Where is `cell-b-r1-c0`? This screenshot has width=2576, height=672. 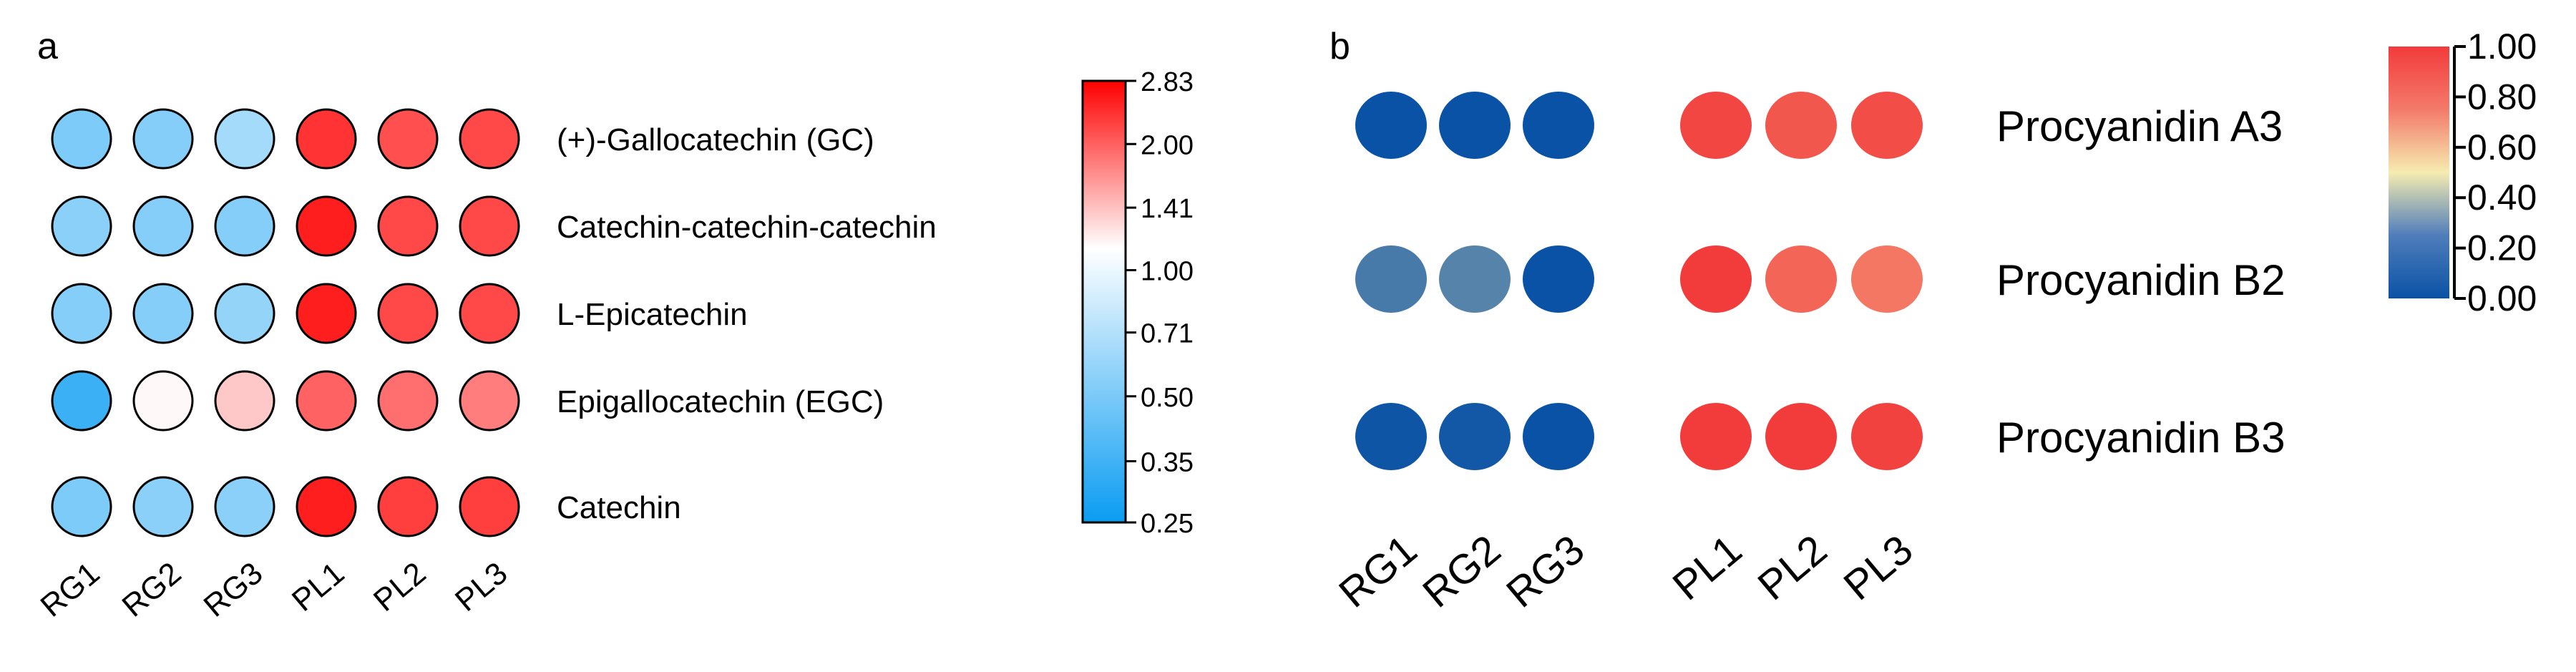 cell-b-r1-c0 is located at coordinates (1391, 279).